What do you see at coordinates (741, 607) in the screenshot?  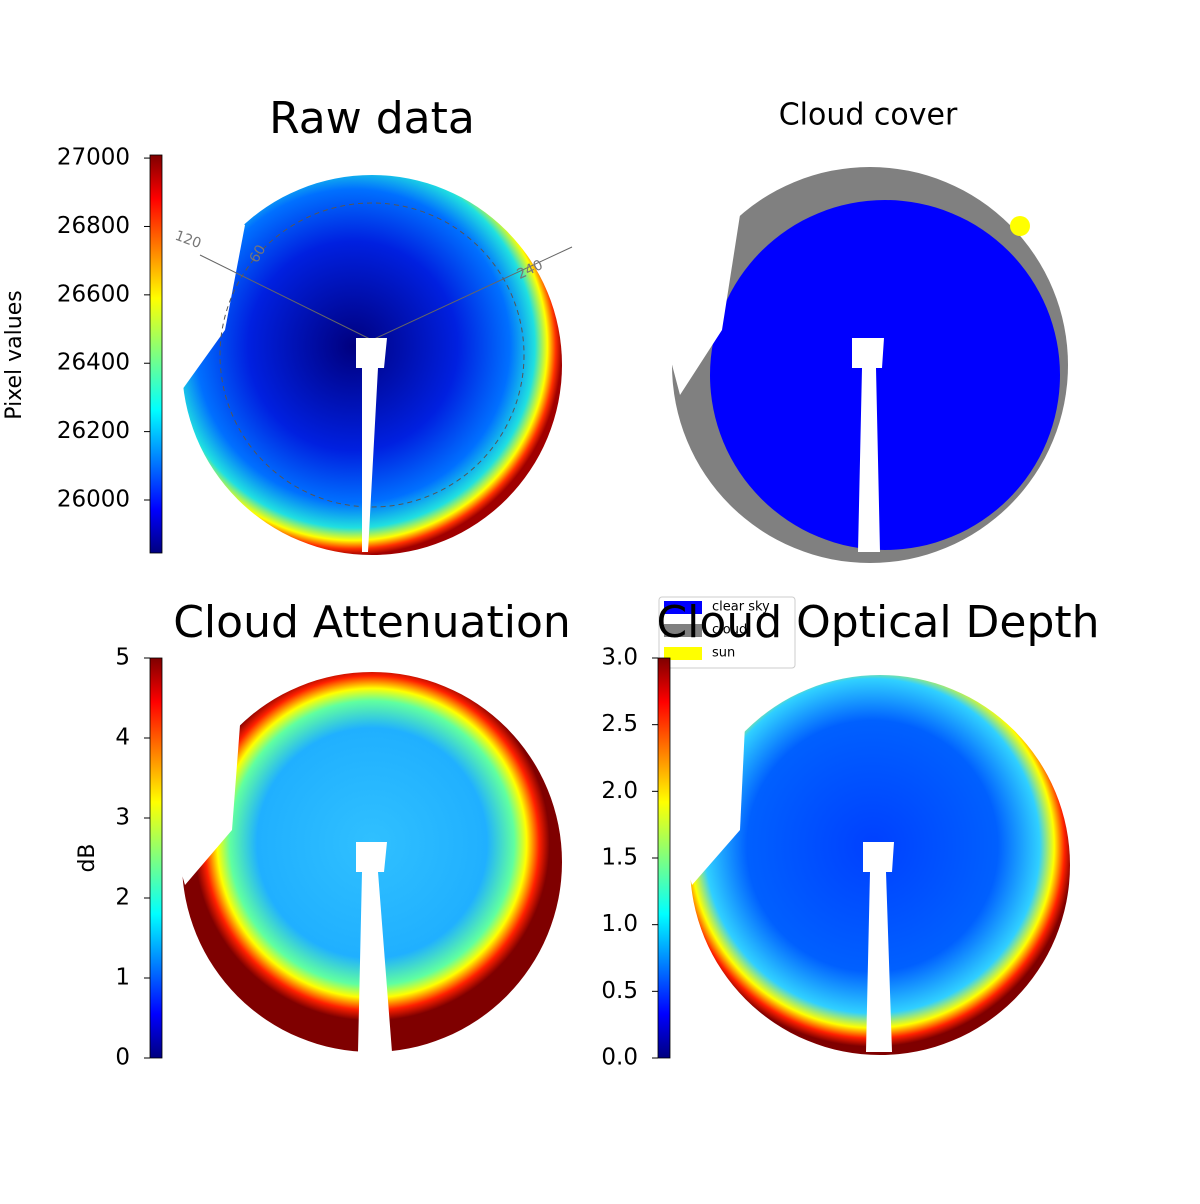 I see `legend-label: clear sky` at bounding box center [741, 607].